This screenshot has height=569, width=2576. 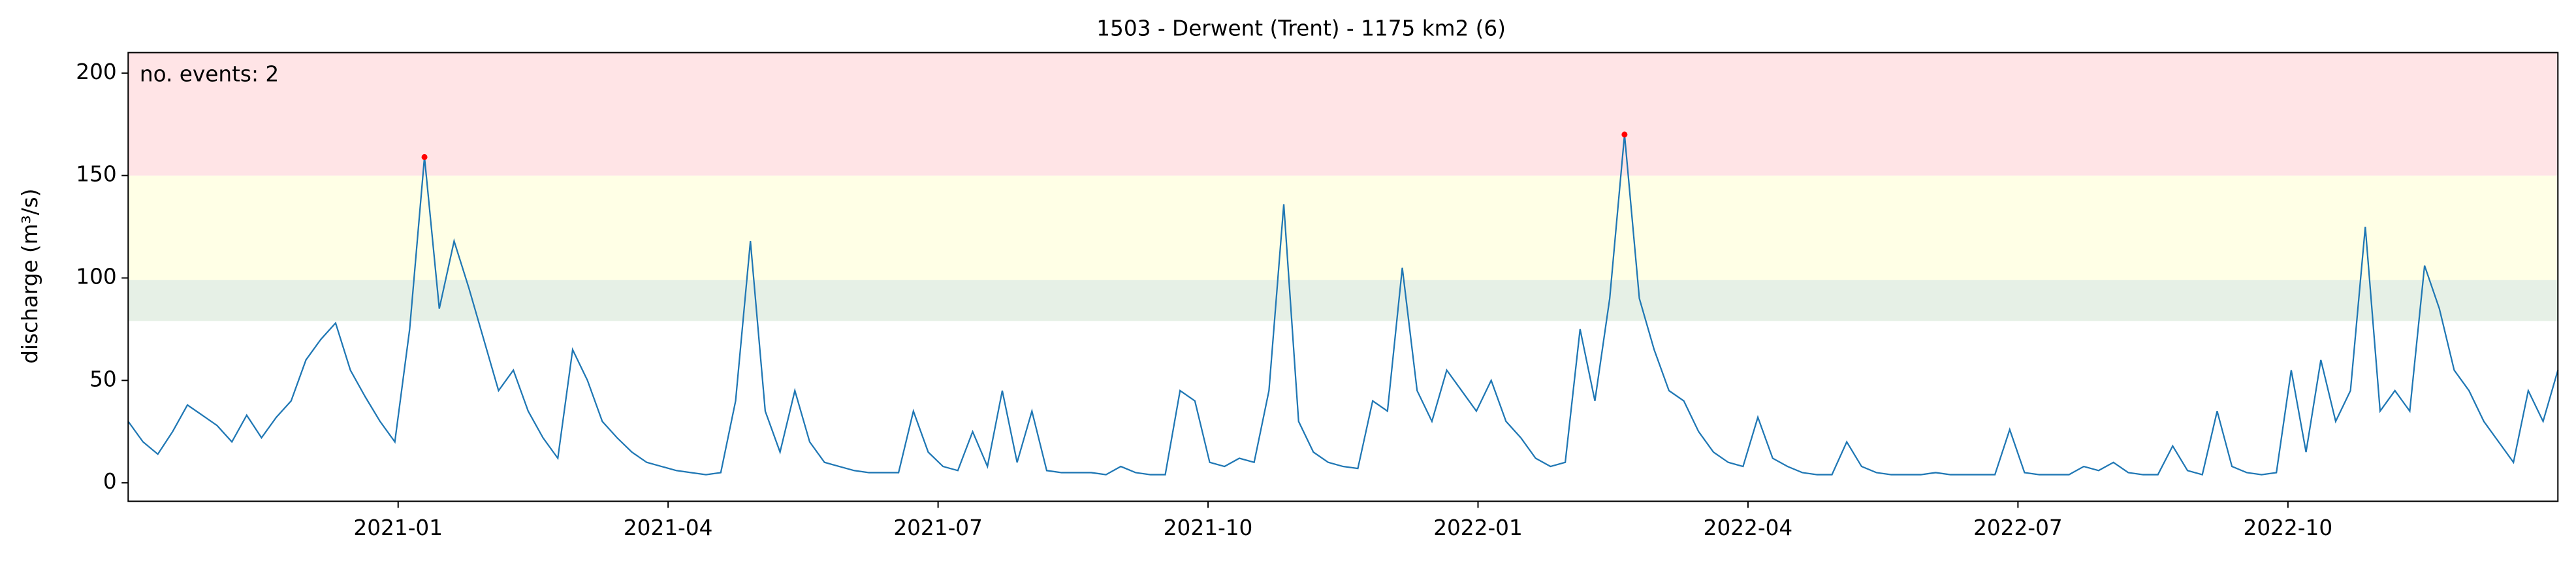 I want to click on y-tick-label: 200, so click(x=96, y=71).